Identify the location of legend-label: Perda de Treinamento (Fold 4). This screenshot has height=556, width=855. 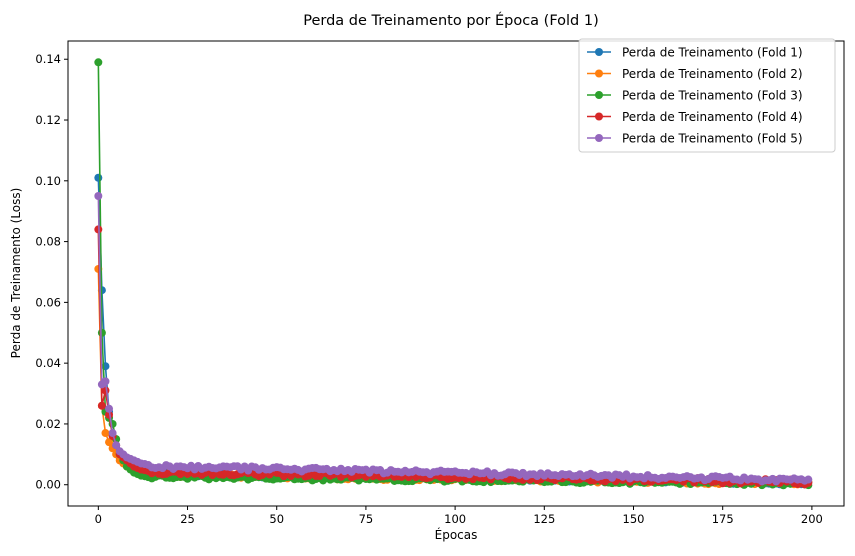
(712, 117).